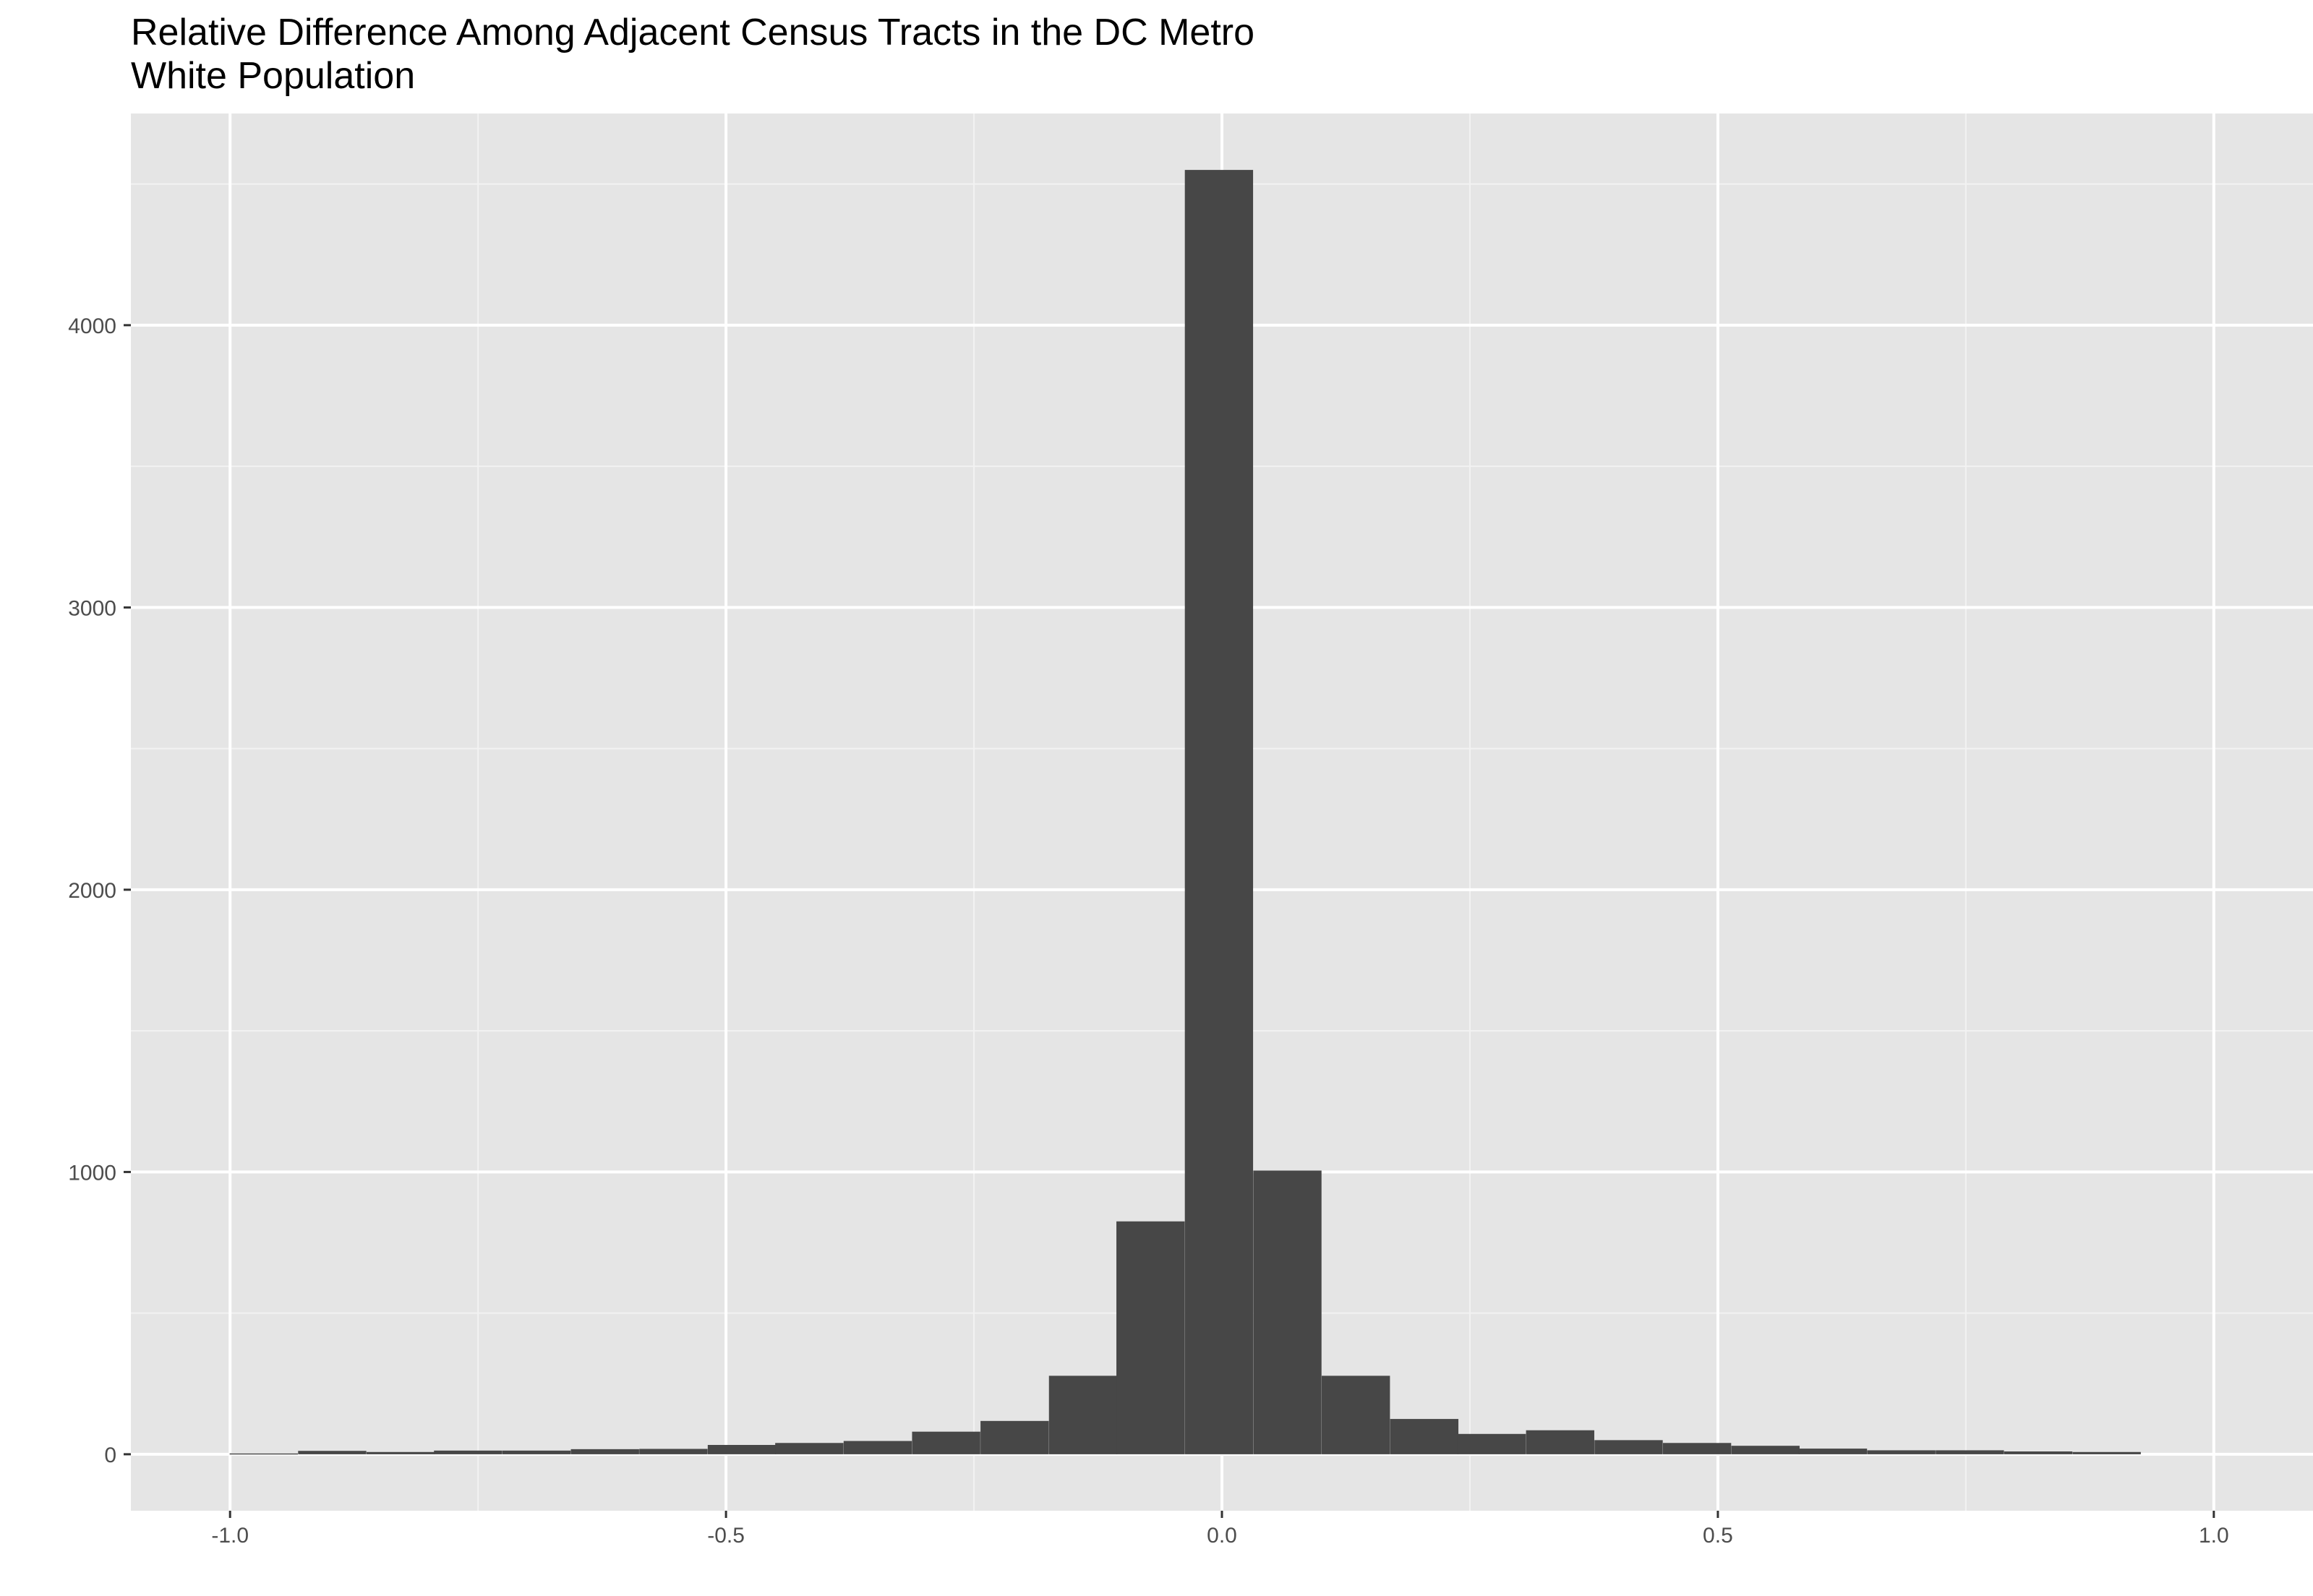 Image resolution: width=2313 pixels, height=1596 pixels. I want to click on x-axis: -1.0 -0.5 0.0 0.5 1.0, so click(1220, 1529).